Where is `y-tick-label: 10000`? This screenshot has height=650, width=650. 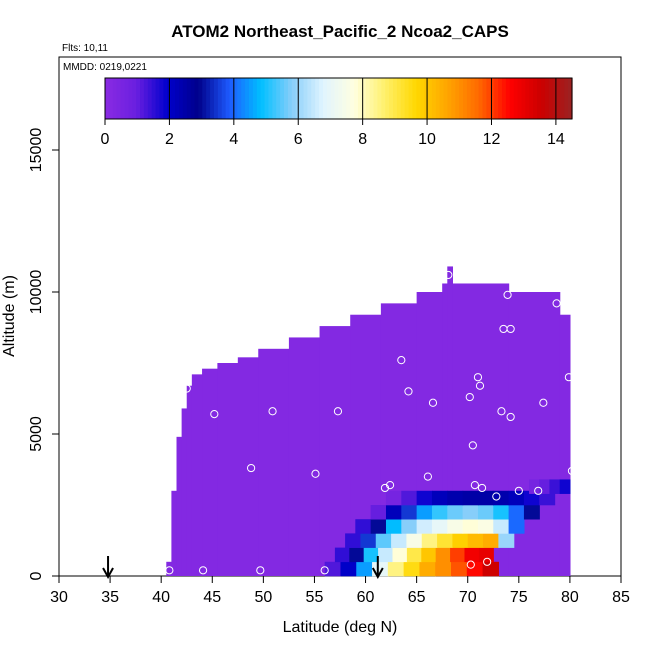 y-tick-label: 10000 is located at coordinates (36, 292).